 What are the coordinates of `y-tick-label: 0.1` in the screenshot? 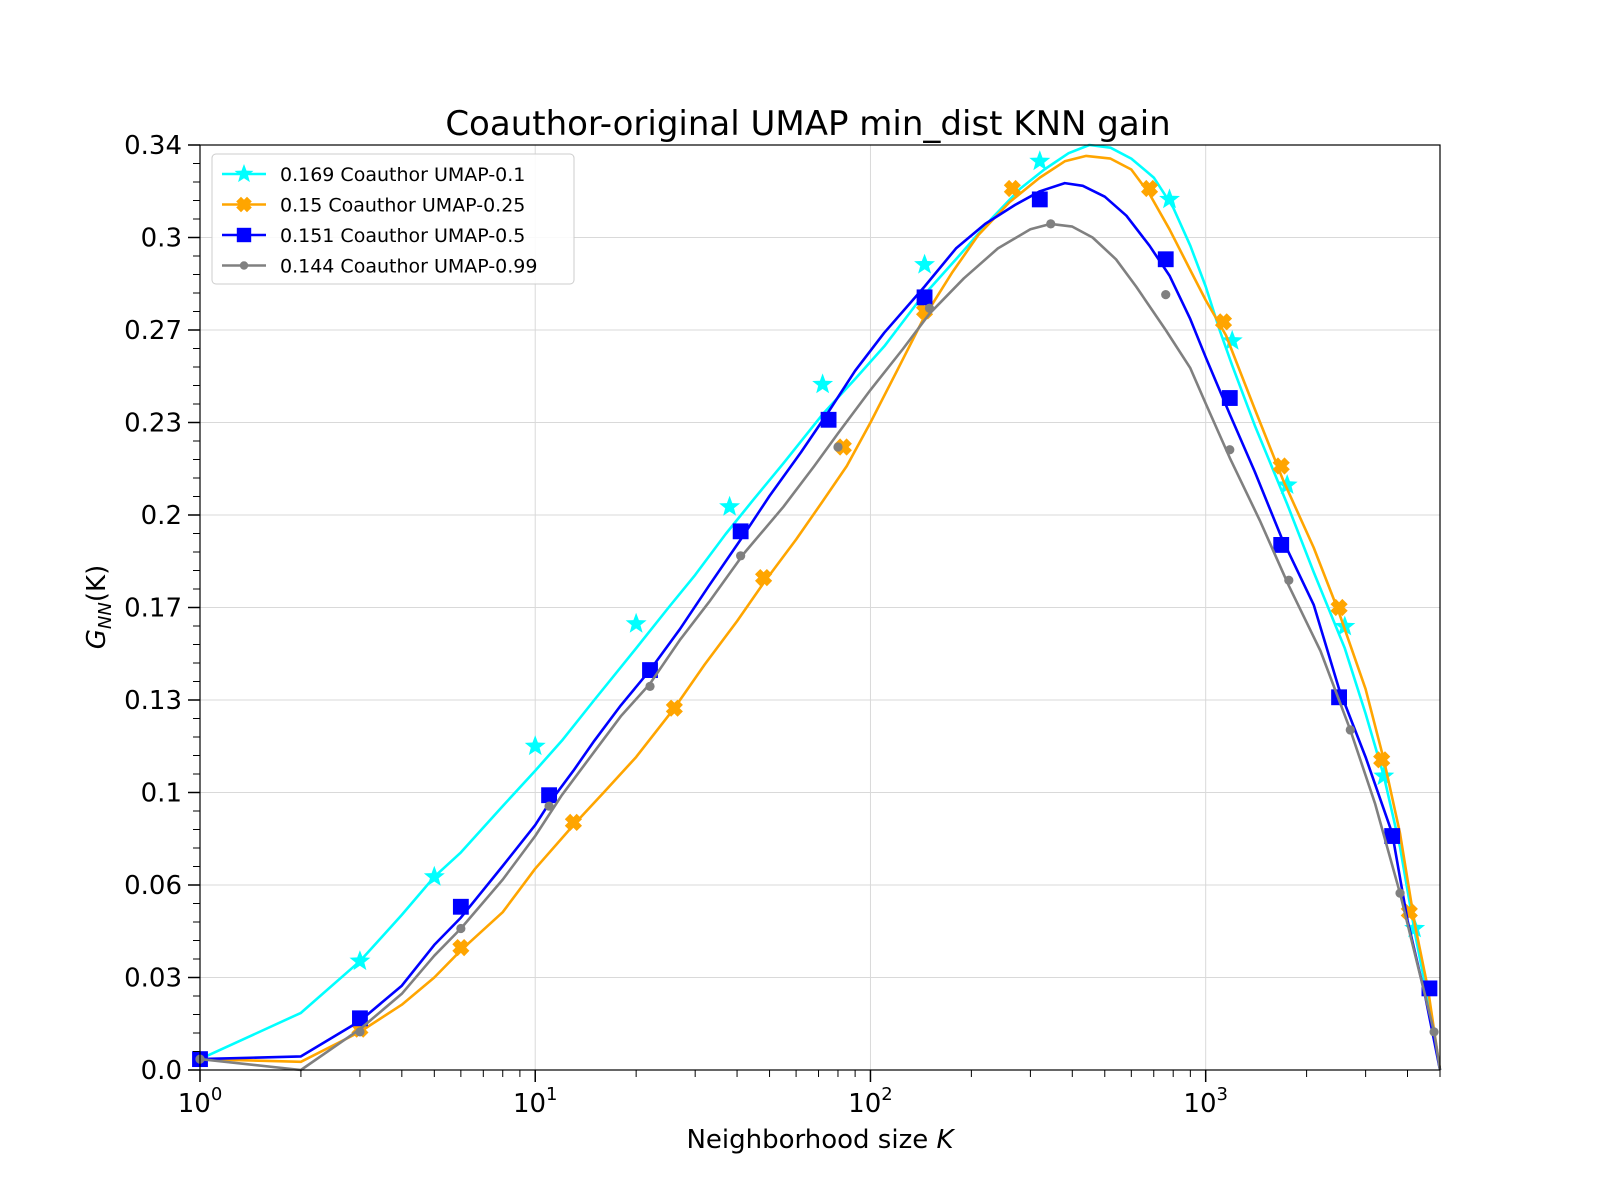 It's located at (161, 794).